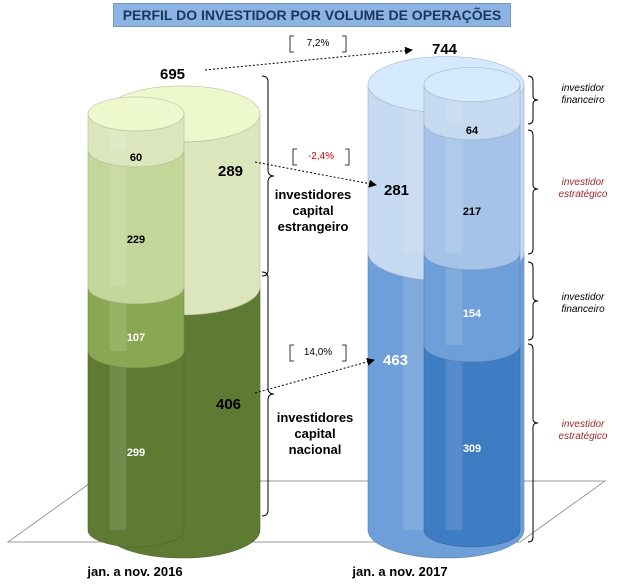 This screenshot has height=587, width=640. I want to click on cyl-2016-detail-top, so click(136, 114).